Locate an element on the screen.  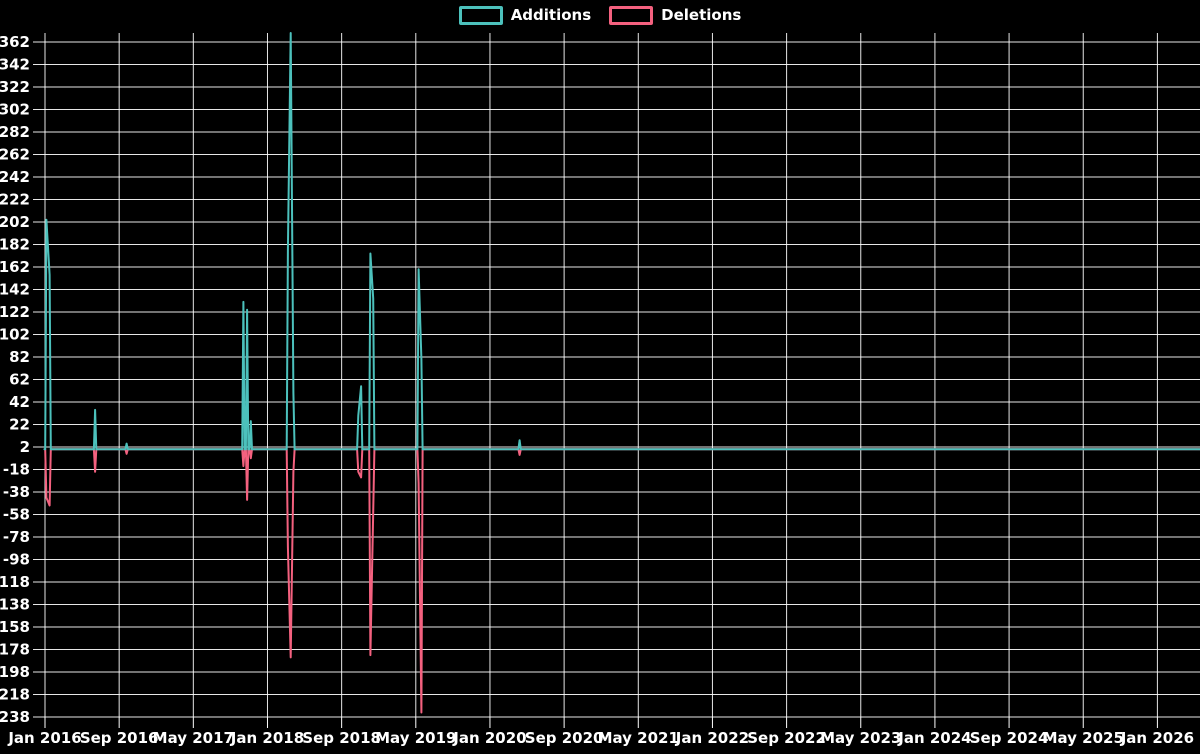
x-tick-label: Sep 2018 is located at coordinates (341, 738).